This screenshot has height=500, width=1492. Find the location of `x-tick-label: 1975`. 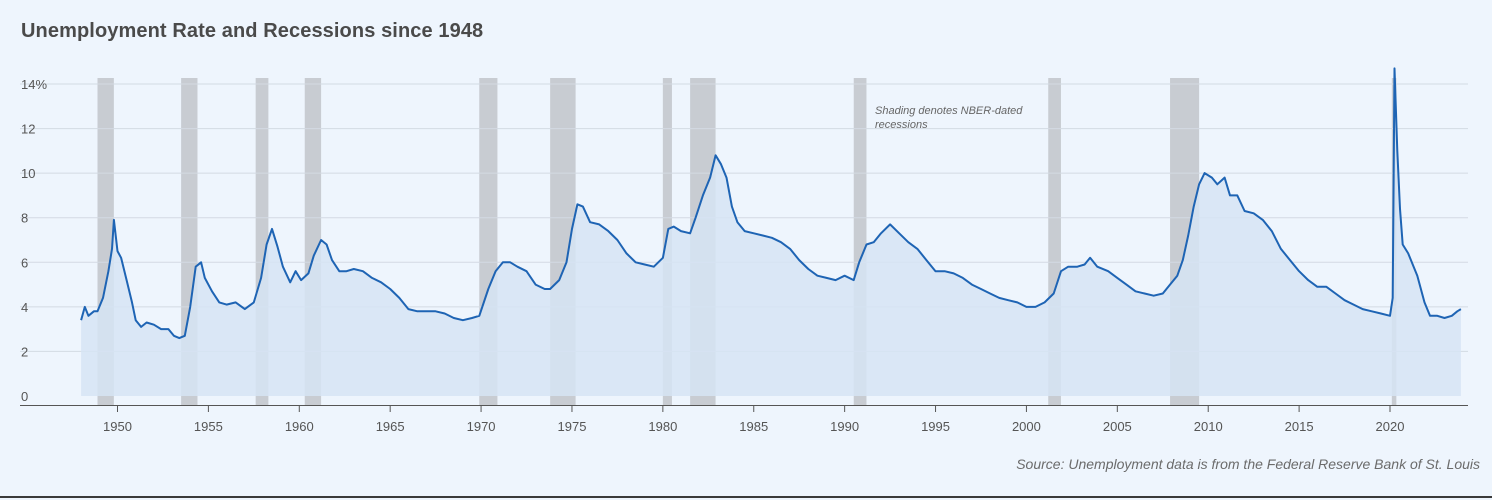

x-tick-label: 1975 is located at coordinates (572, 426).